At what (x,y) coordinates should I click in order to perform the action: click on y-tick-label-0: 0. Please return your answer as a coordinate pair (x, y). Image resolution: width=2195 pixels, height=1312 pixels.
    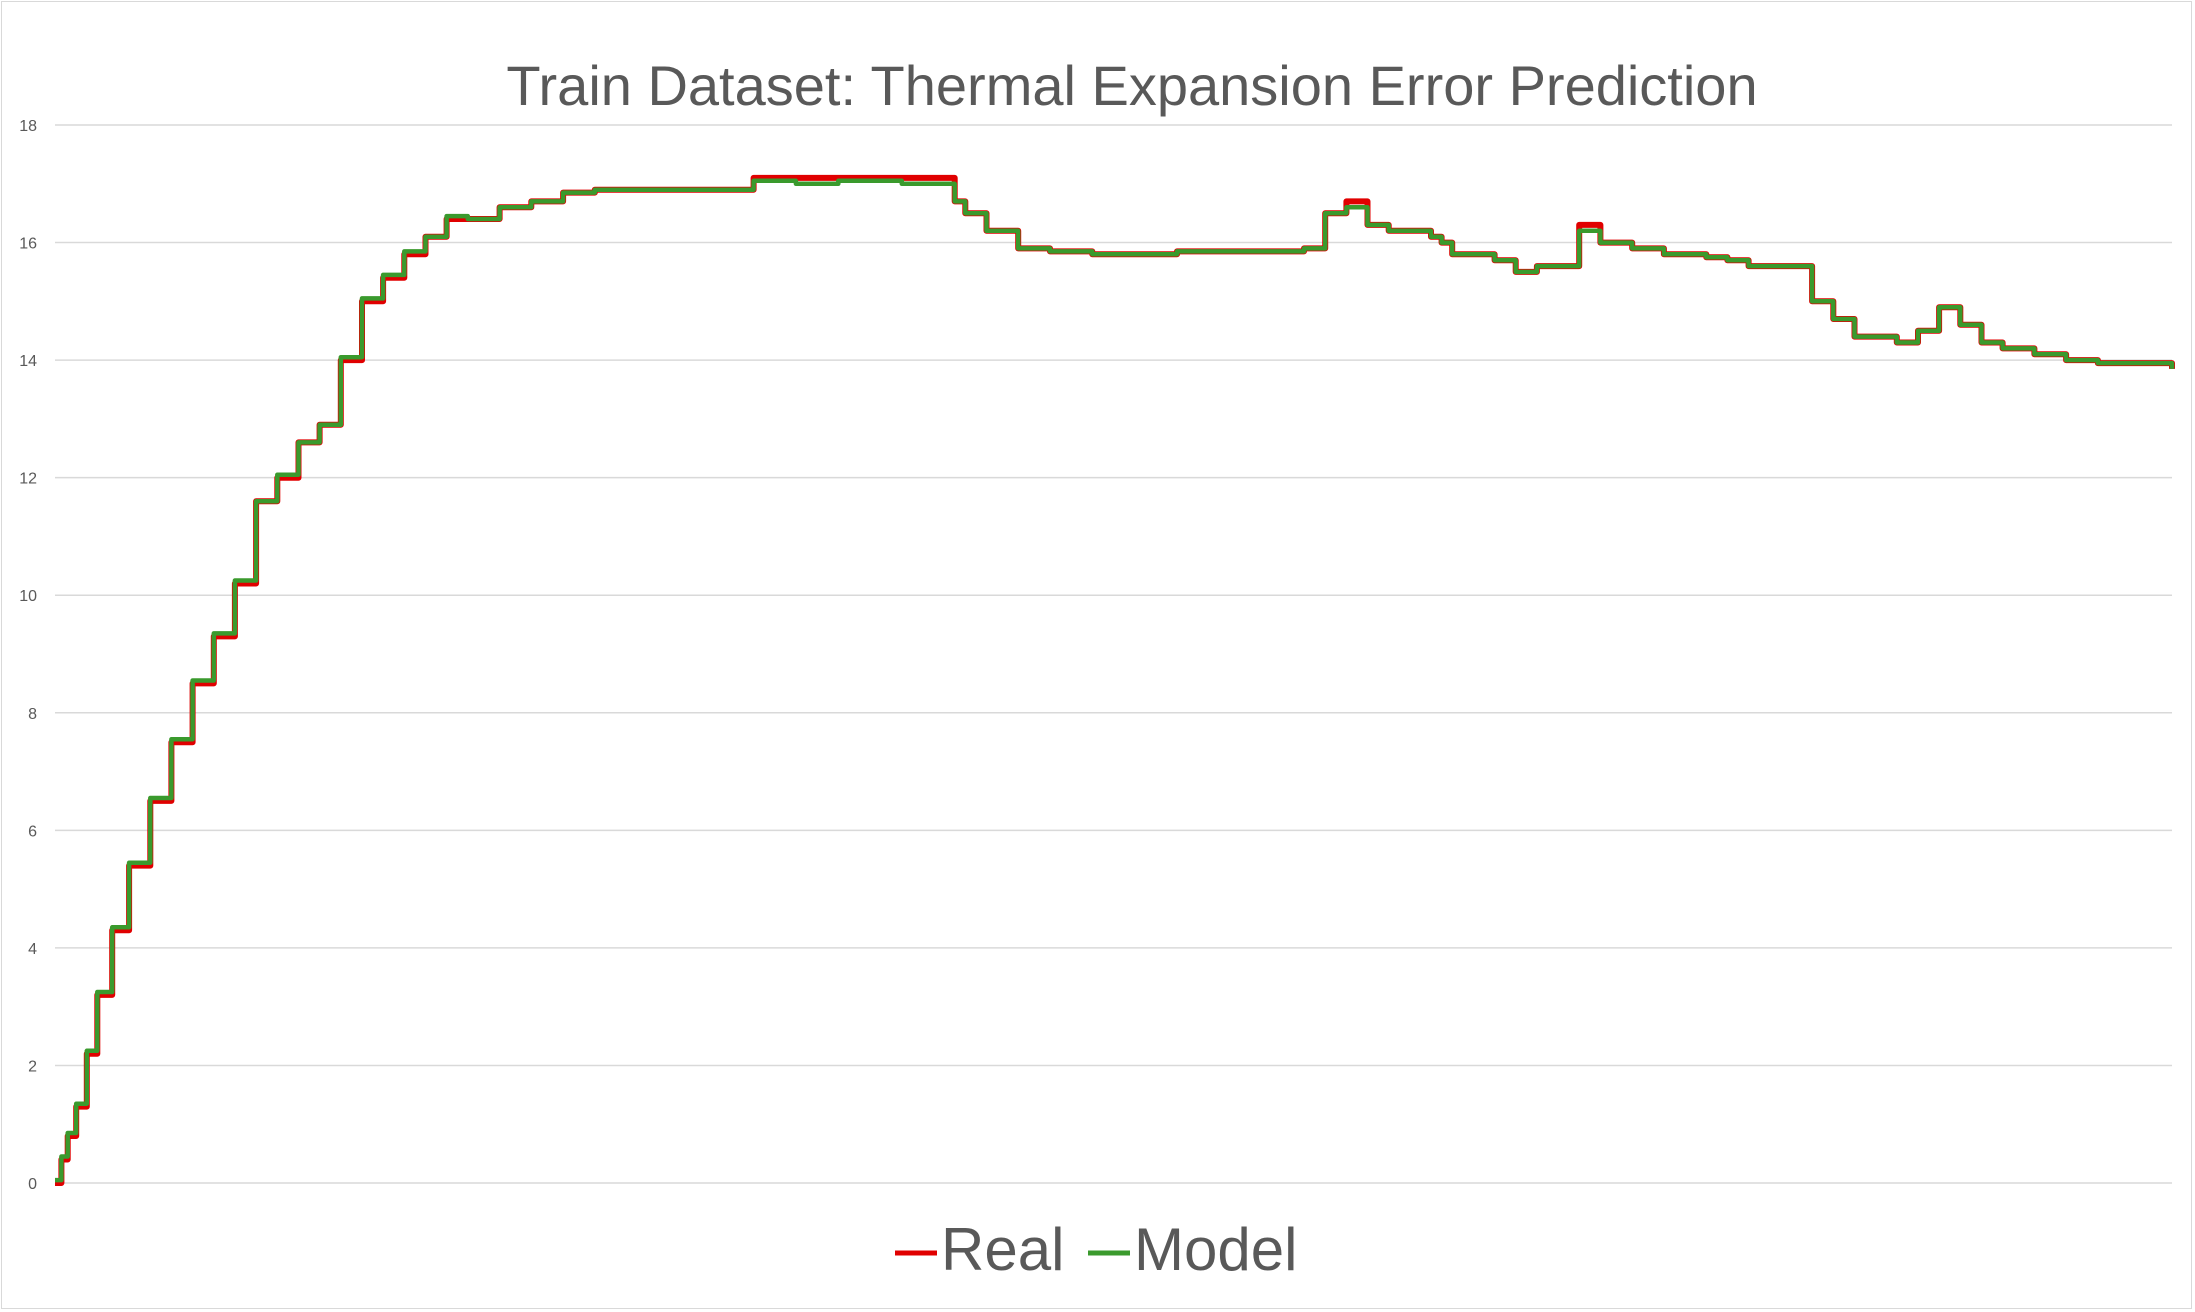
    Looking at the image, I should click on (32, 1184).